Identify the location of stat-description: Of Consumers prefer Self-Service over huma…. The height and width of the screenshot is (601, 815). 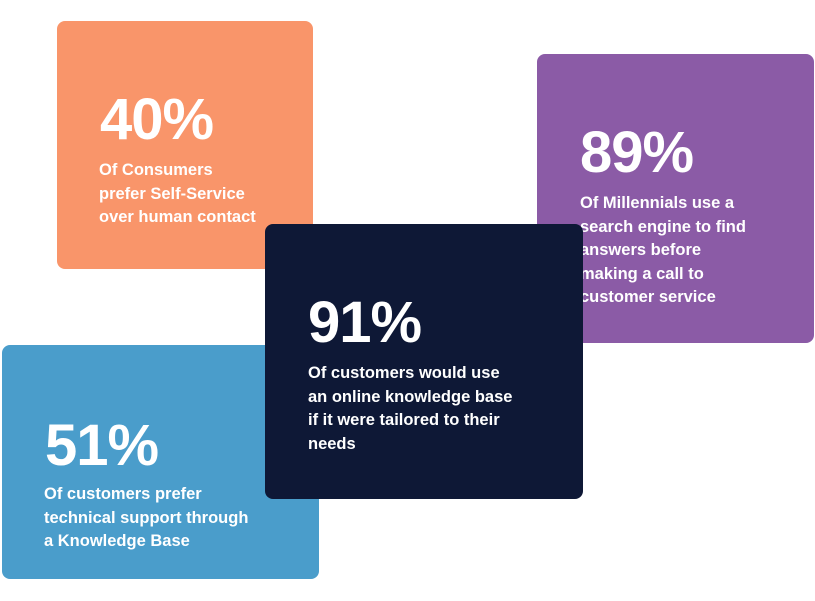
(177, 194).